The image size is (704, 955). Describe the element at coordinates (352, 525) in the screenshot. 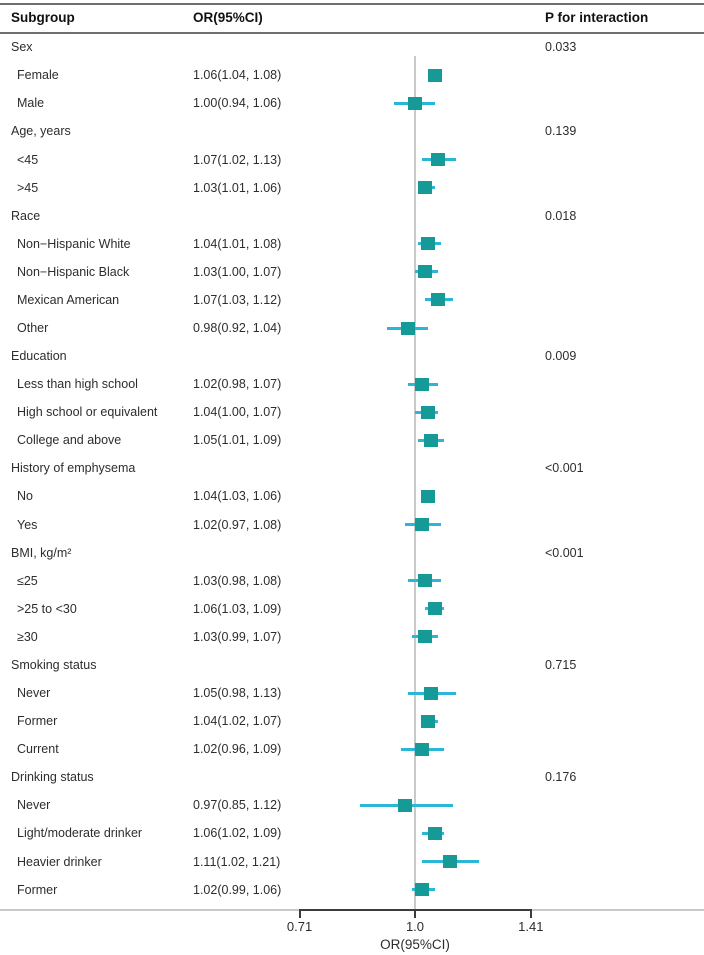

I see `forest-row: Yes 1.02(0.97, 1.08)` at that location.